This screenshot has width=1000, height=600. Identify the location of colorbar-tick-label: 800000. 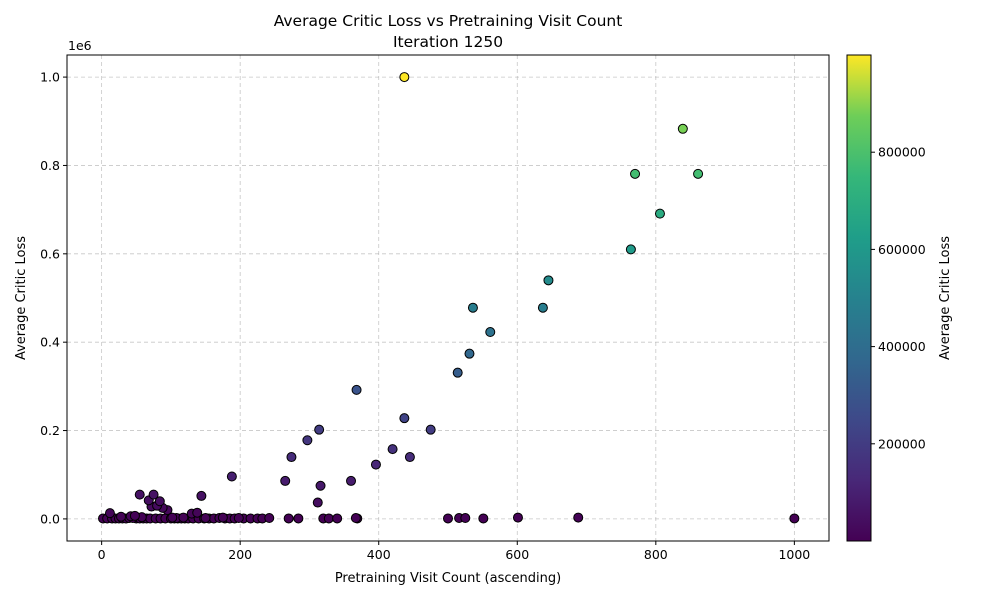
(902, 152).